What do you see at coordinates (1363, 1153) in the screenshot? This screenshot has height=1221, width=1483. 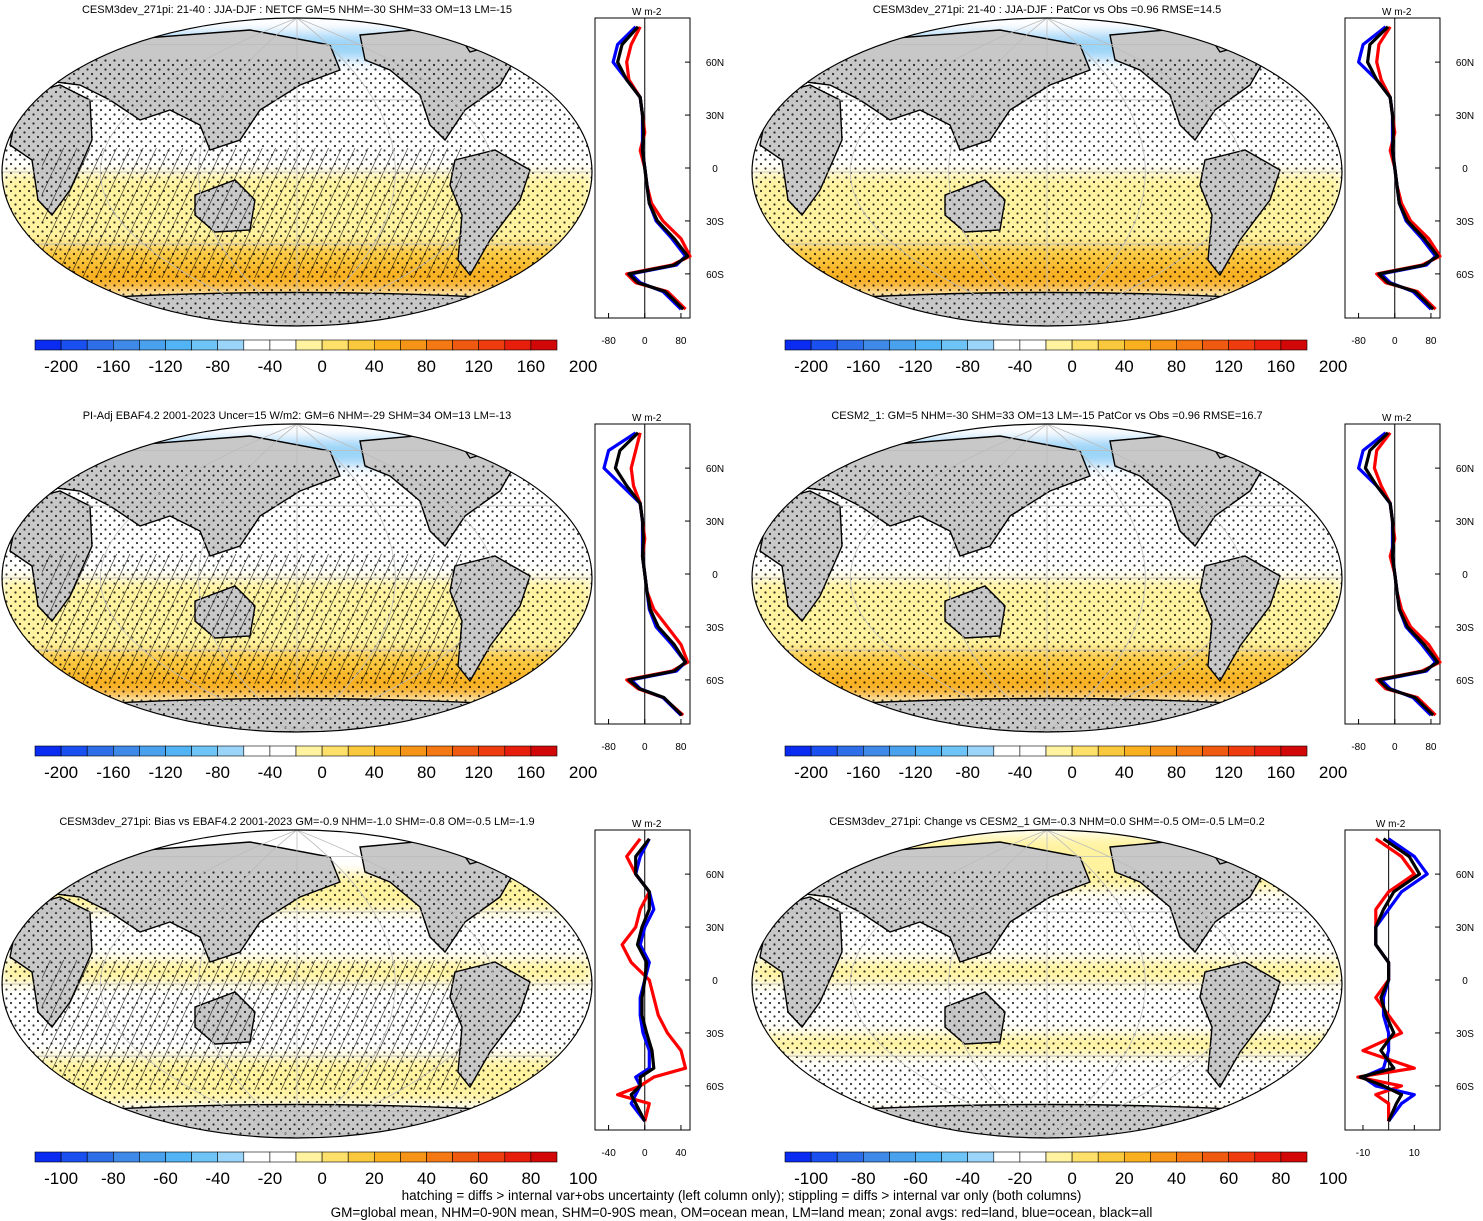 I see `zonal-x-tick-label: -10` at bounding box center [1363, 1153].